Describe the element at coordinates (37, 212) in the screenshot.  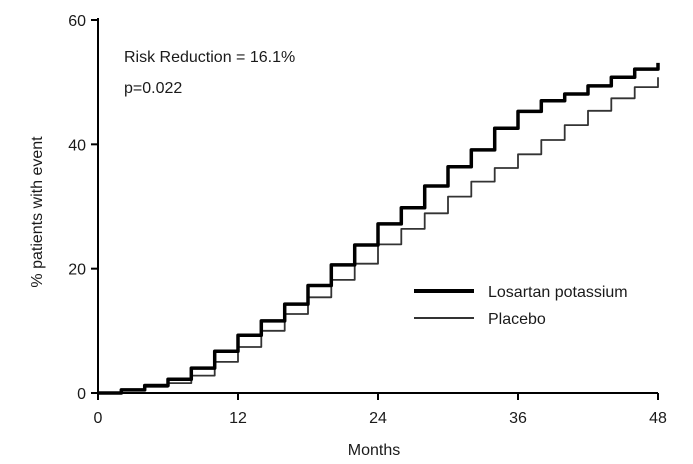
I see `y-axis-label: % patients with event` at that location.